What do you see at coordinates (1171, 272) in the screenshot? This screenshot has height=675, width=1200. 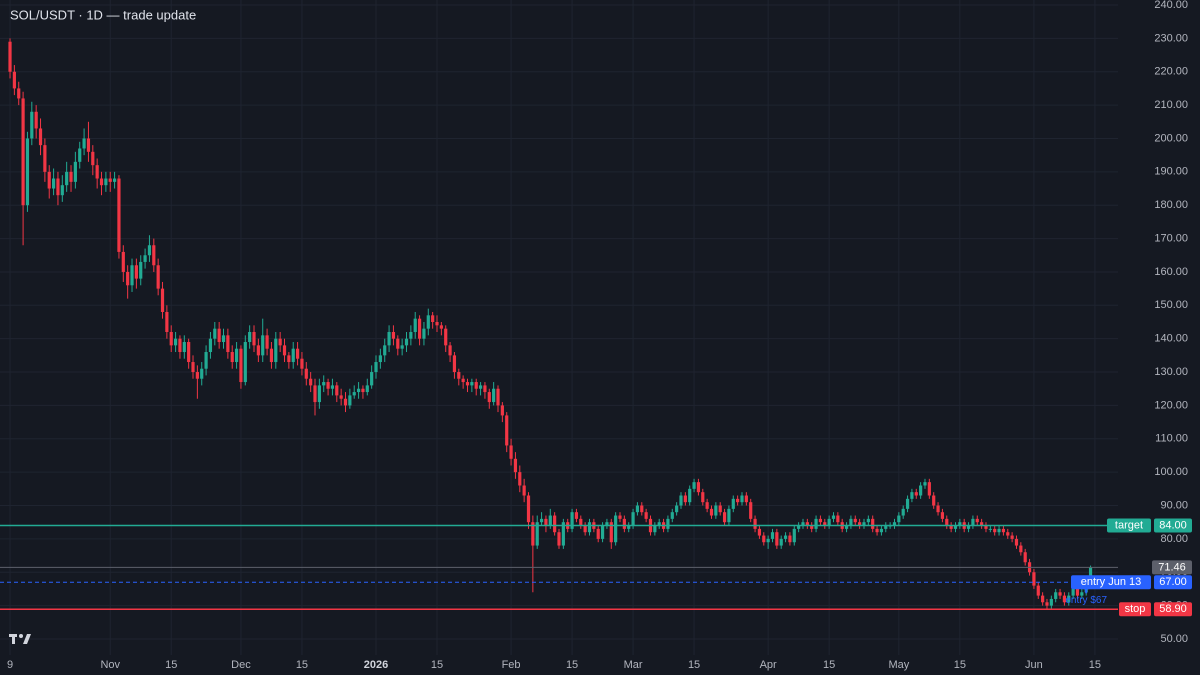 I see `y-tick-label: 160.00` at bounding box center [1171, 272].